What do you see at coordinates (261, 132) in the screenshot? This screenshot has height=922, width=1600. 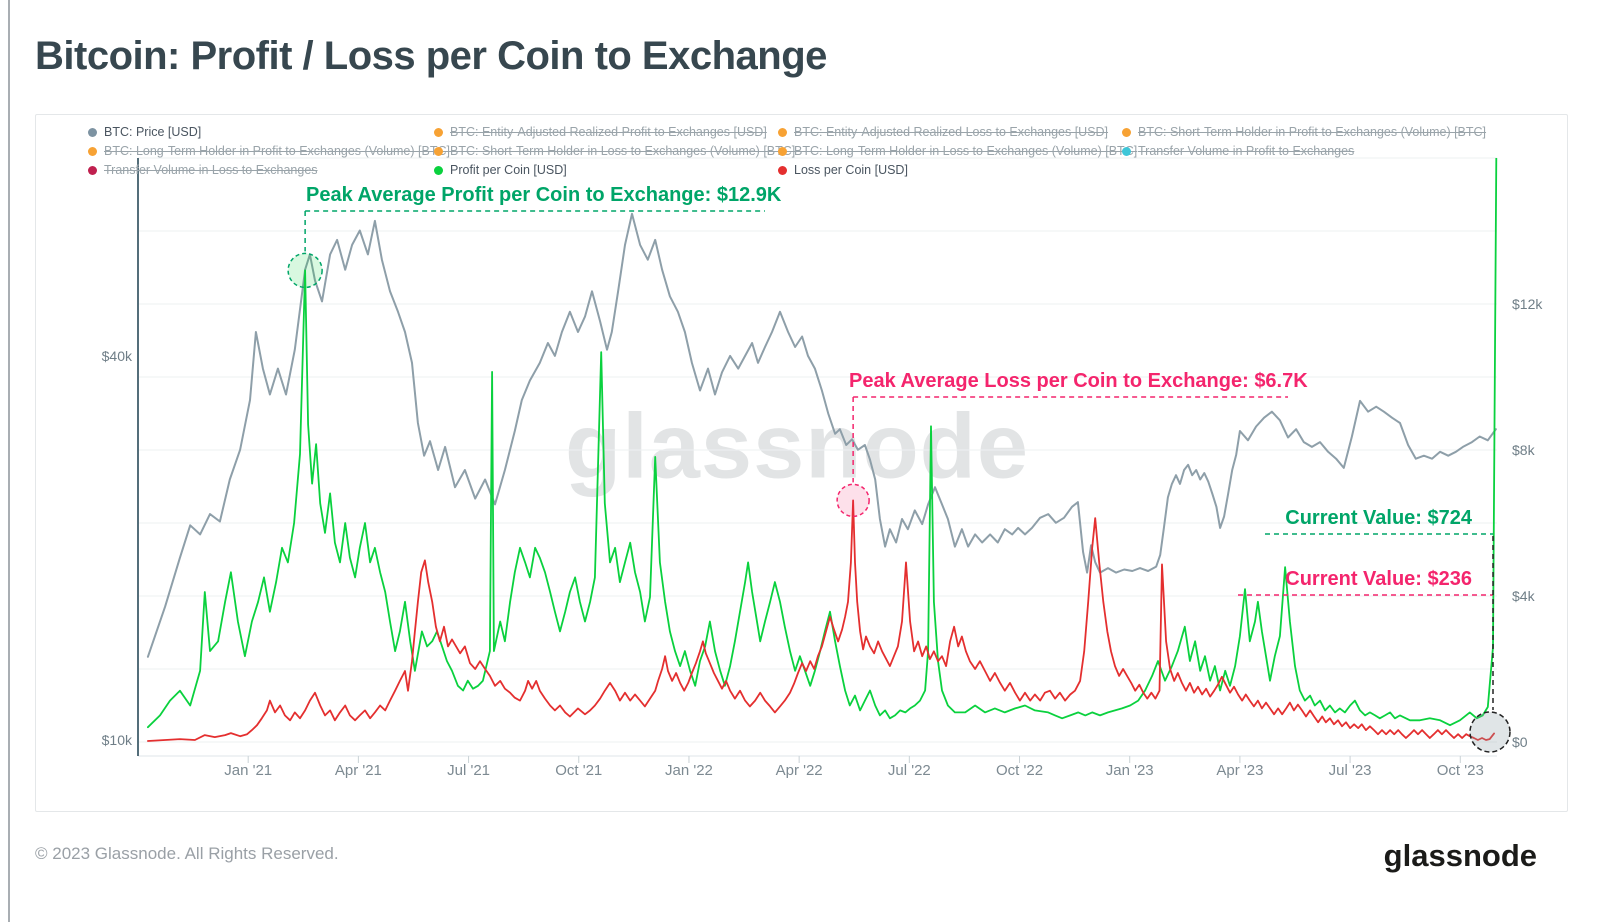 I see `legend-item-0: BTC: Price [USD]` at bounding box center [261, 132].